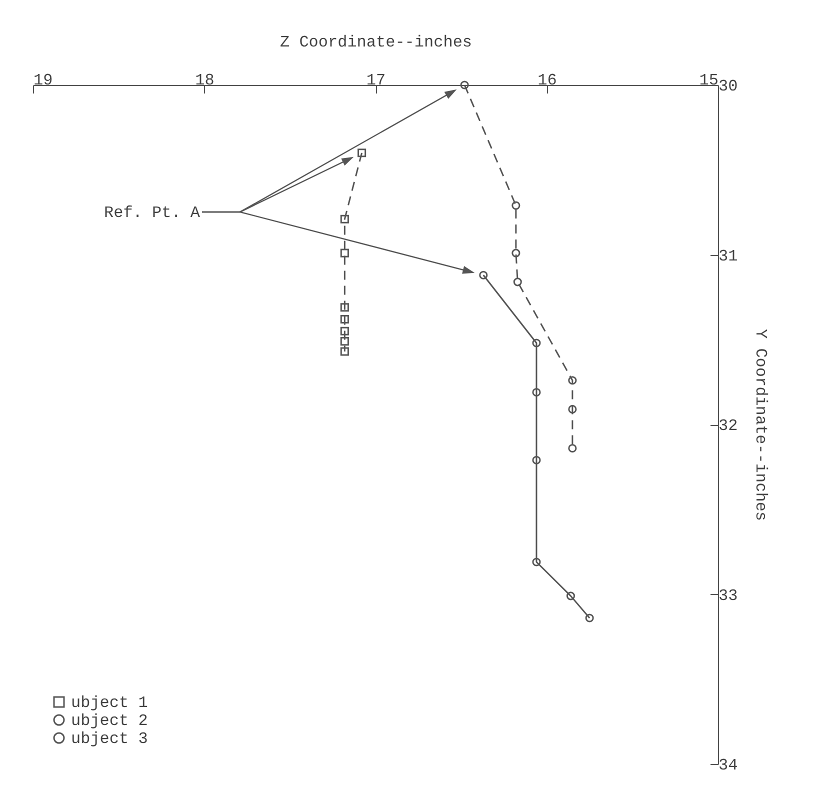 This screenshot has width=824, height=795. What do you see at coordinates (761, 425) in the screenshot?
I see `y-axis-title: Y Coordinate--inches` at bounding box center [761, 425].